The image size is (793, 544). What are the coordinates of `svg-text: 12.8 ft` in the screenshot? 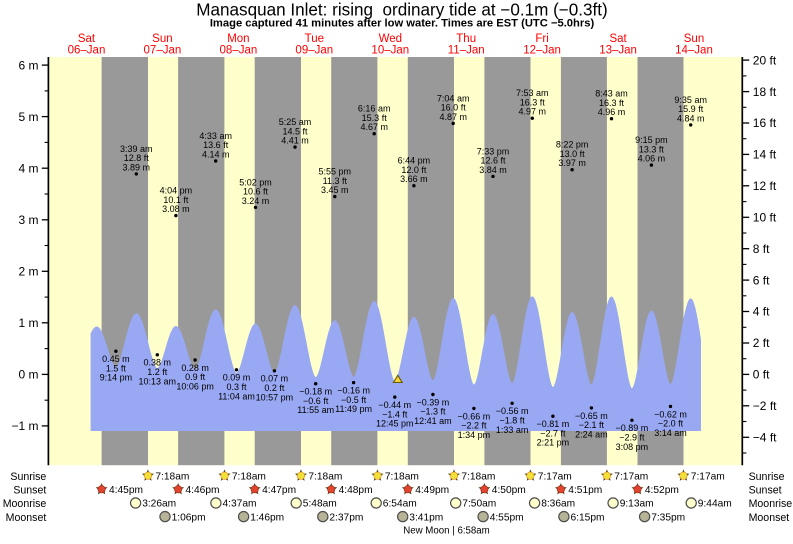 It's located at (137, 158).